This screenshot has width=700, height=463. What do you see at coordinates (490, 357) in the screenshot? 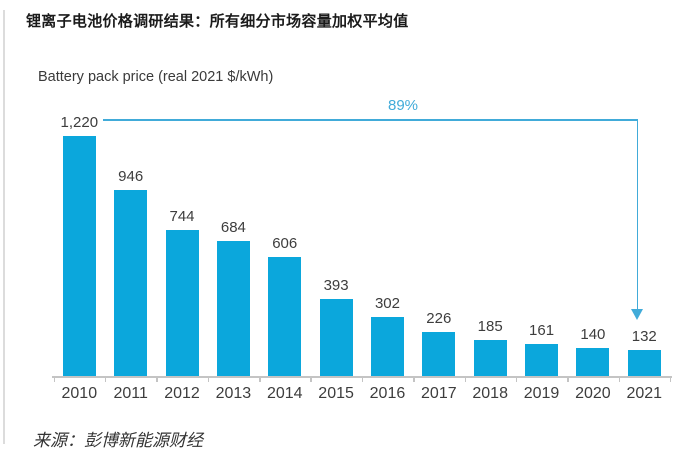
I see `bar-2018` at bounding box center [490, 357].